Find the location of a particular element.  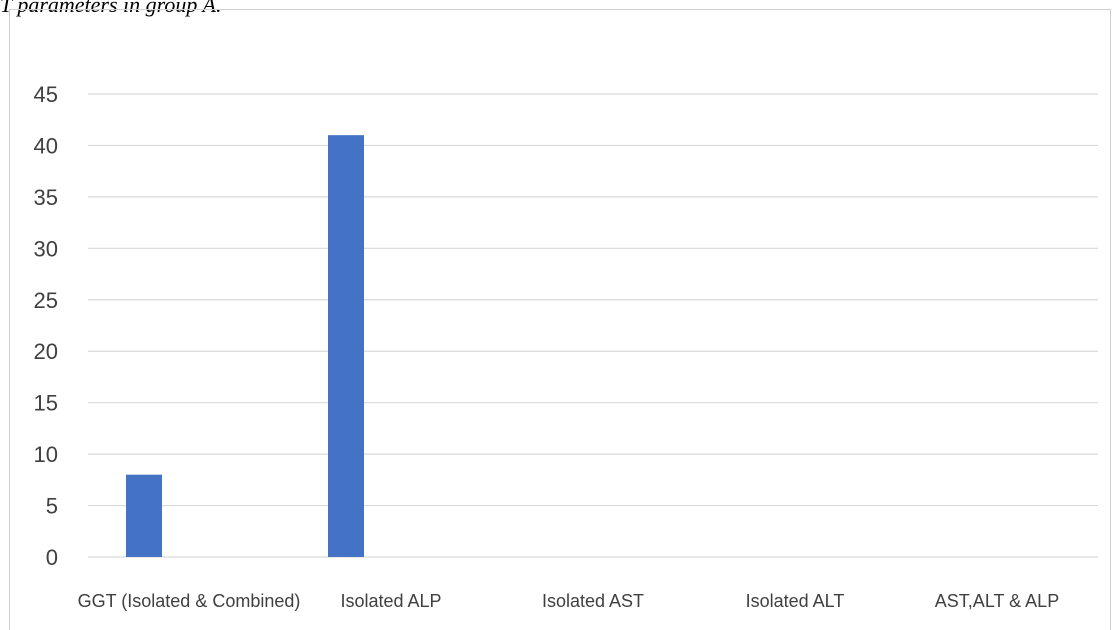

figure-caption: T parameters in group A. is located at coordinates (111, 8).